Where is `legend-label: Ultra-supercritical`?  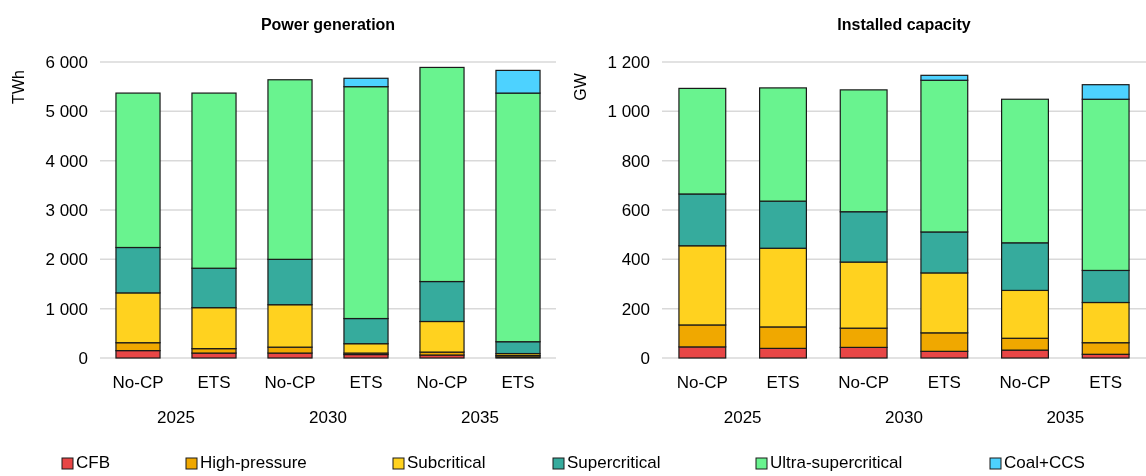
legend-label: Ultra-supercritical is located at coordinates (836, 462).